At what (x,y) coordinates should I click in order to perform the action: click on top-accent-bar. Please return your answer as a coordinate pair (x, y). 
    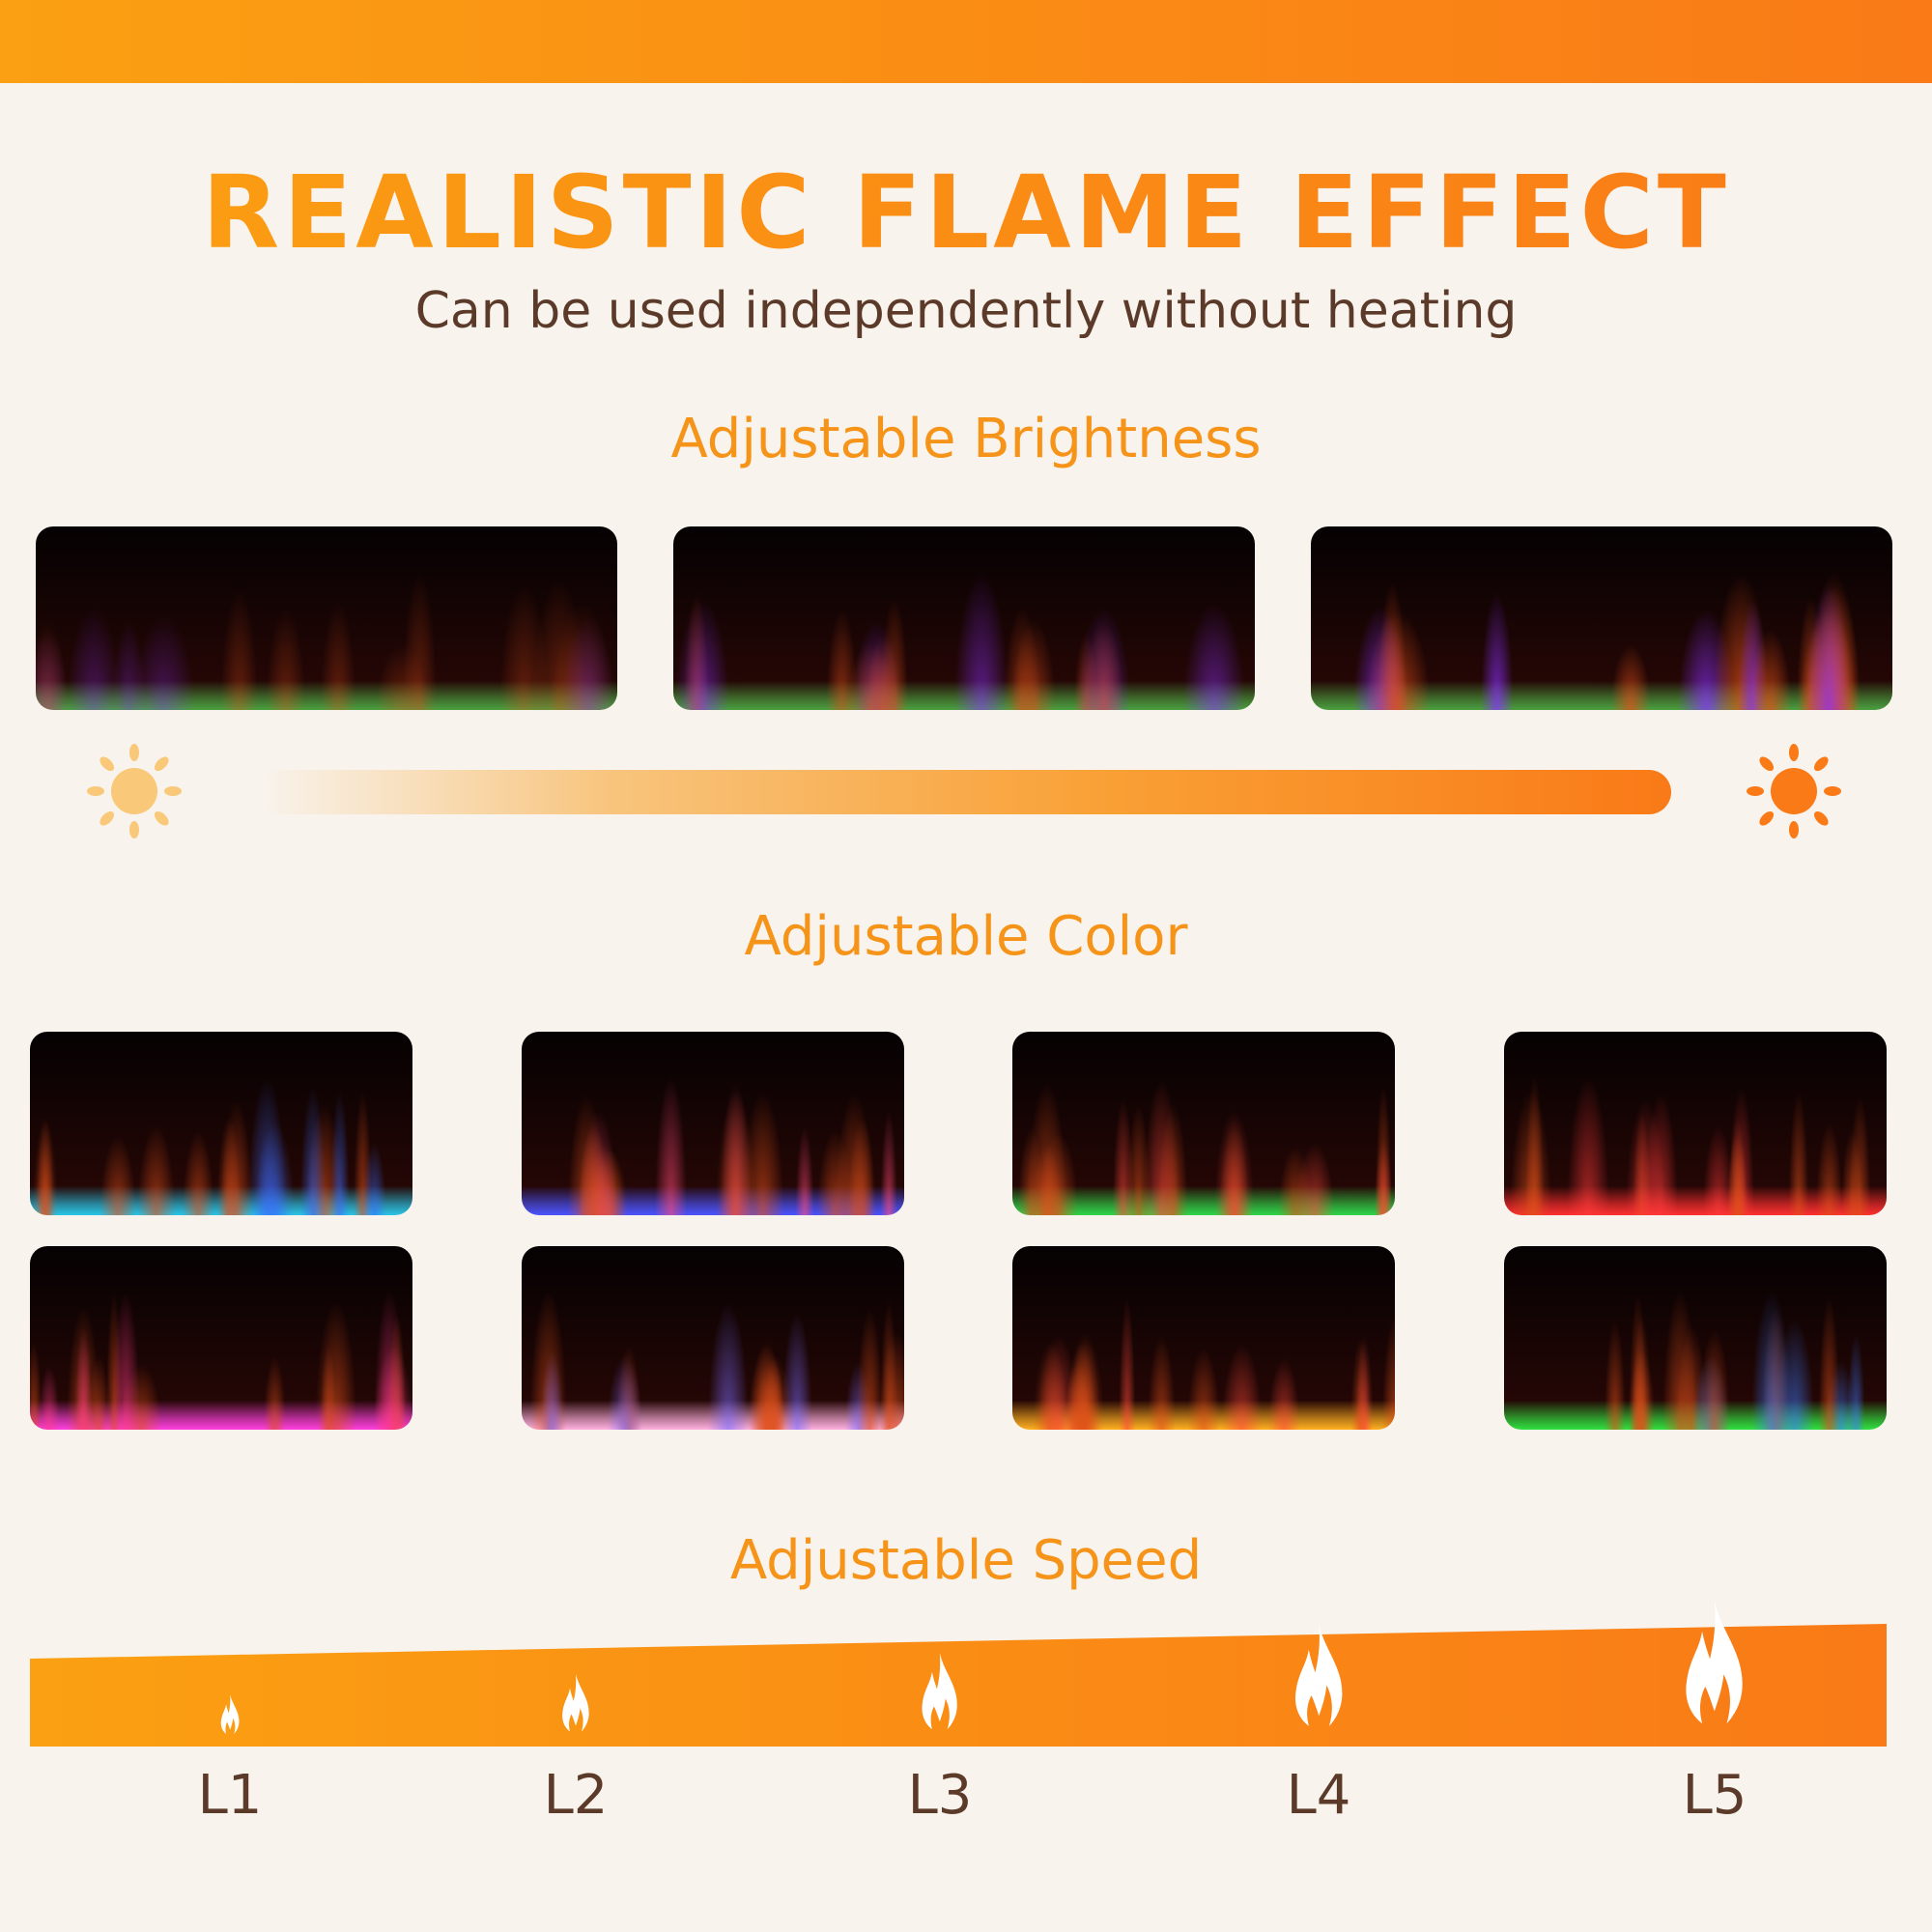
    Looking at the image, I should click on (966, 41).